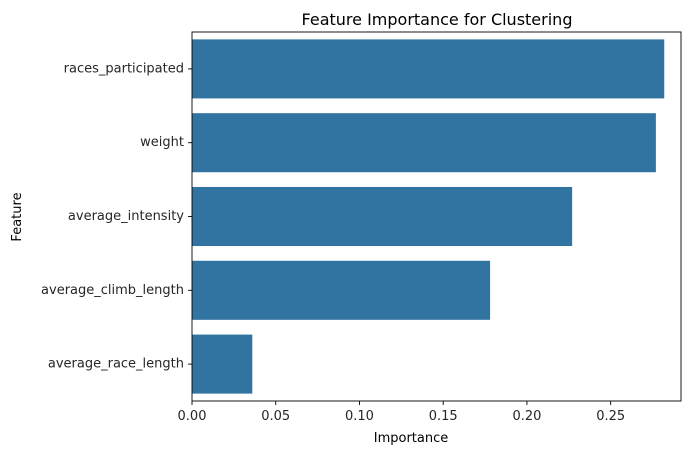 The image size is (698, 455). I want to click on x-tick-label: 0.10, so click(359, 416).